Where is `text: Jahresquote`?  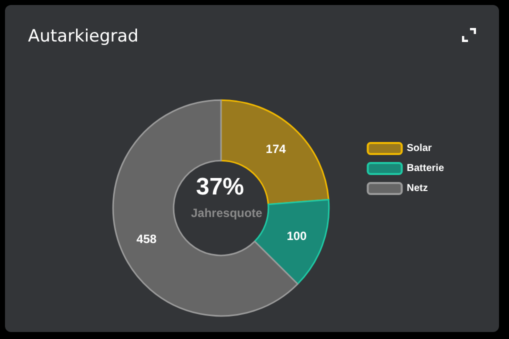
text: Jahresquote is located at coordinates (227, 213).